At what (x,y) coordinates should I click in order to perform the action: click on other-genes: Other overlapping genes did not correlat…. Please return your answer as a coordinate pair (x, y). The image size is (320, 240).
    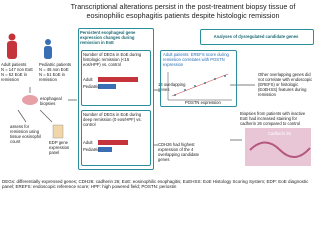
    Looking at the image, I should click on (285, 85).